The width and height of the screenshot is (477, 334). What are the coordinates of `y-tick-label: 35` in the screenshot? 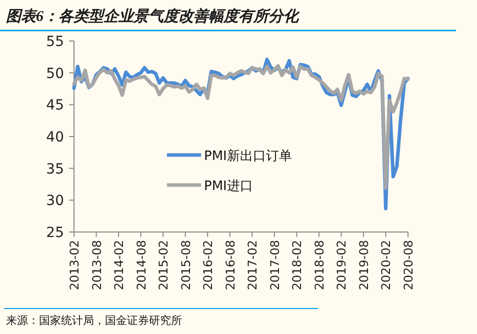 It's located at (55, 169).